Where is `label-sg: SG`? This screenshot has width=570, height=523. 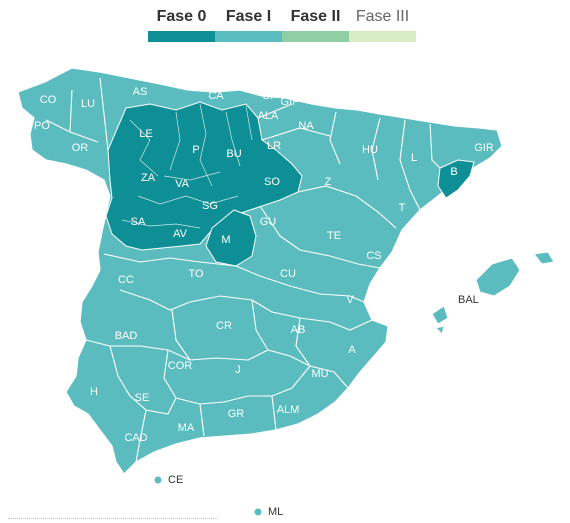 label-sg: SG is located at coordinates (210, 206).